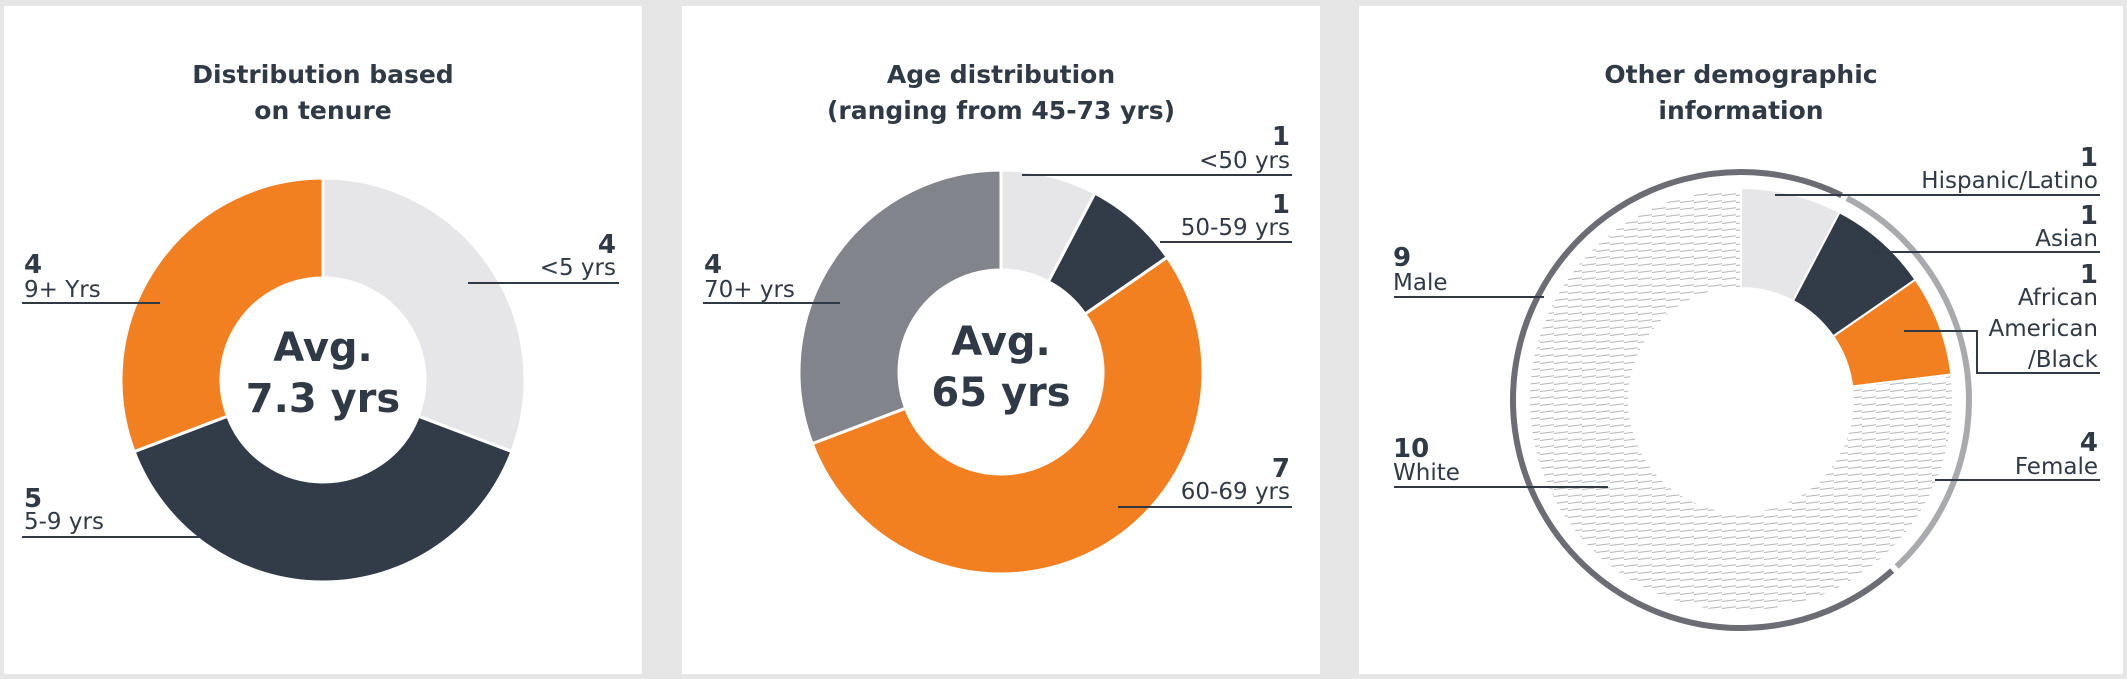 Image resolution: width=2127 pixels, height=679 pixels. What do you see at coordinates (322, 110) in the screenshot?
I see `chart-title-line-2: on tenure` at bounding box center [322, 110].